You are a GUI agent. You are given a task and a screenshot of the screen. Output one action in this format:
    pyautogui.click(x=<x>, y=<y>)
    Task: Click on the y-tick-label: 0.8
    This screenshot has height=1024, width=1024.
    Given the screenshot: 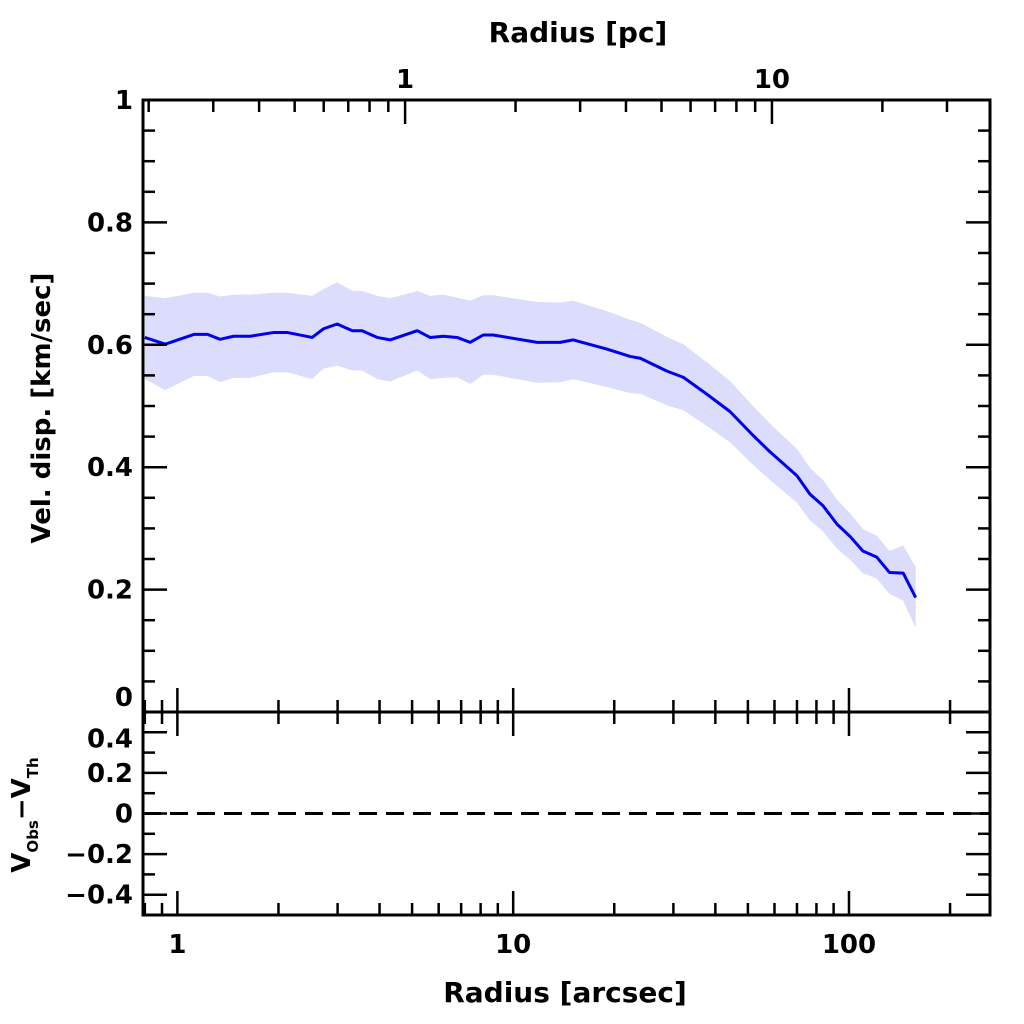 What is the action you would take?
    pyautogui.click(x=110, y=223)
    